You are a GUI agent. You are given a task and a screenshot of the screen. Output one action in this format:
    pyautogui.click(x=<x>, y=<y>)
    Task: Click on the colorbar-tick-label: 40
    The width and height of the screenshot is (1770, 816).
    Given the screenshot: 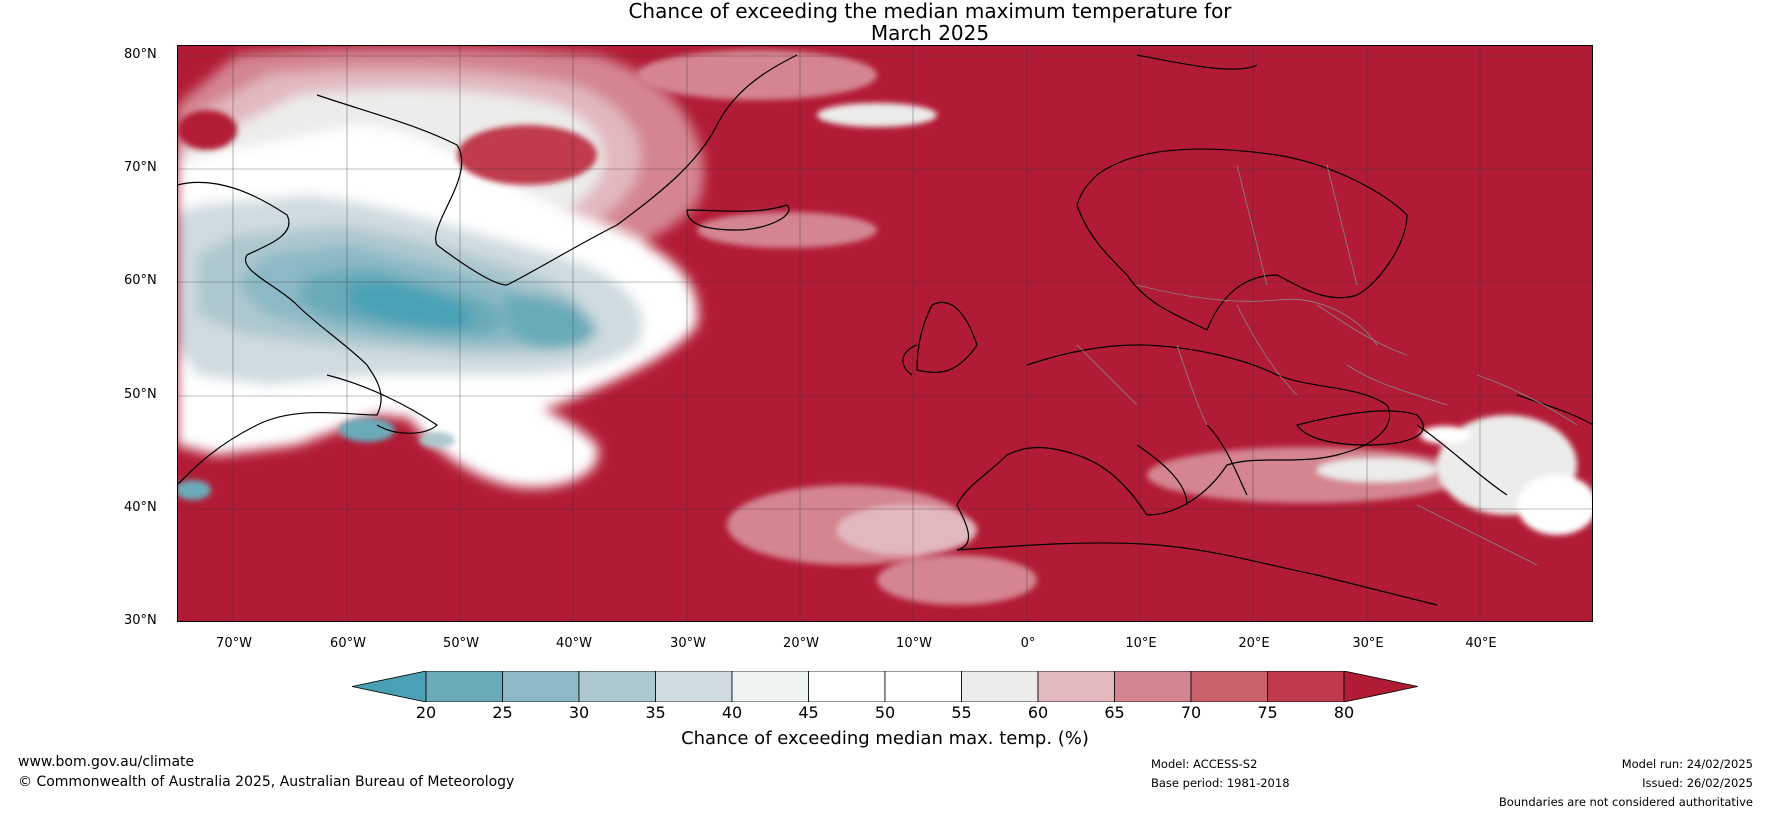 What is the action you would take?
    pyautogui.click(x=732, y=712)
    